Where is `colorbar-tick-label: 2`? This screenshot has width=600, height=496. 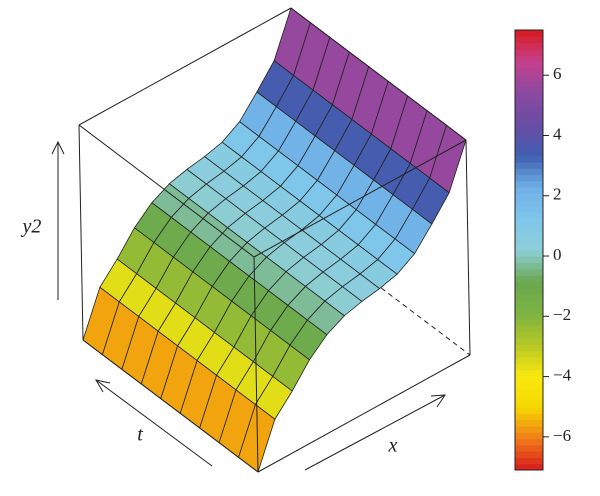 colorbar-tick-label: 2 is located at coordinates (557, 194).